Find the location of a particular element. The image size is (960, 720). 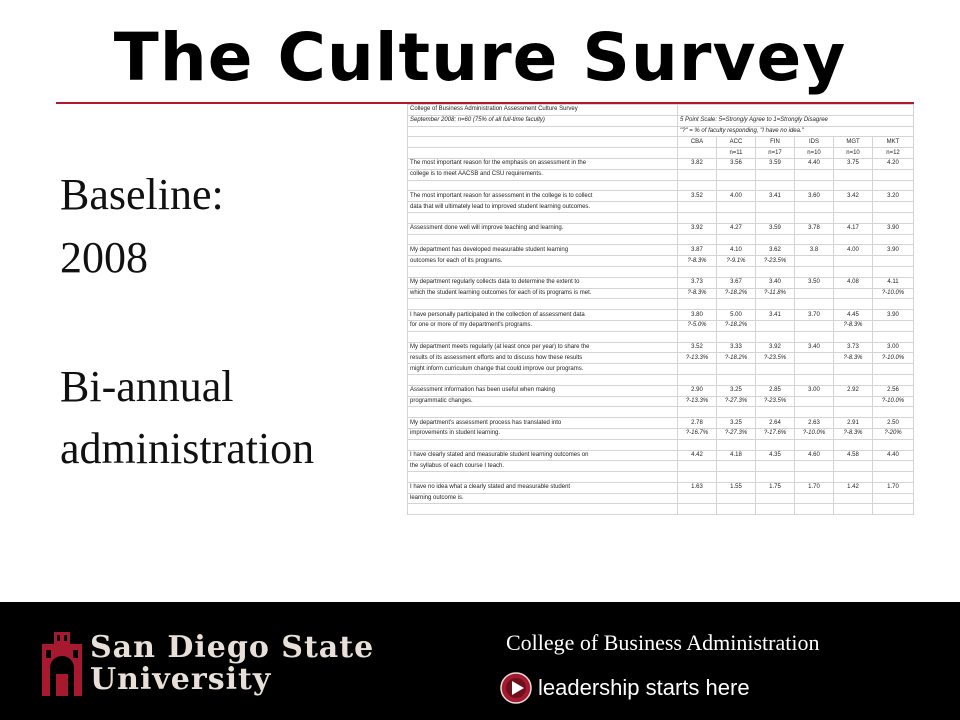

survey-value-cell: 1.70 is located at coordinates (814, 487).